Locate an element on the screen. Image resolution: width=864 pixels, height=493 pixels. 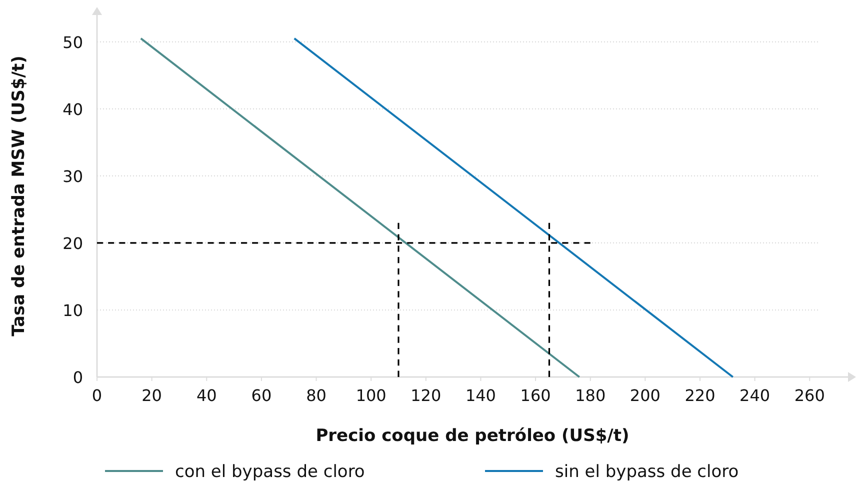
y-tick-label: 40 is located at coordinates (72, 109).